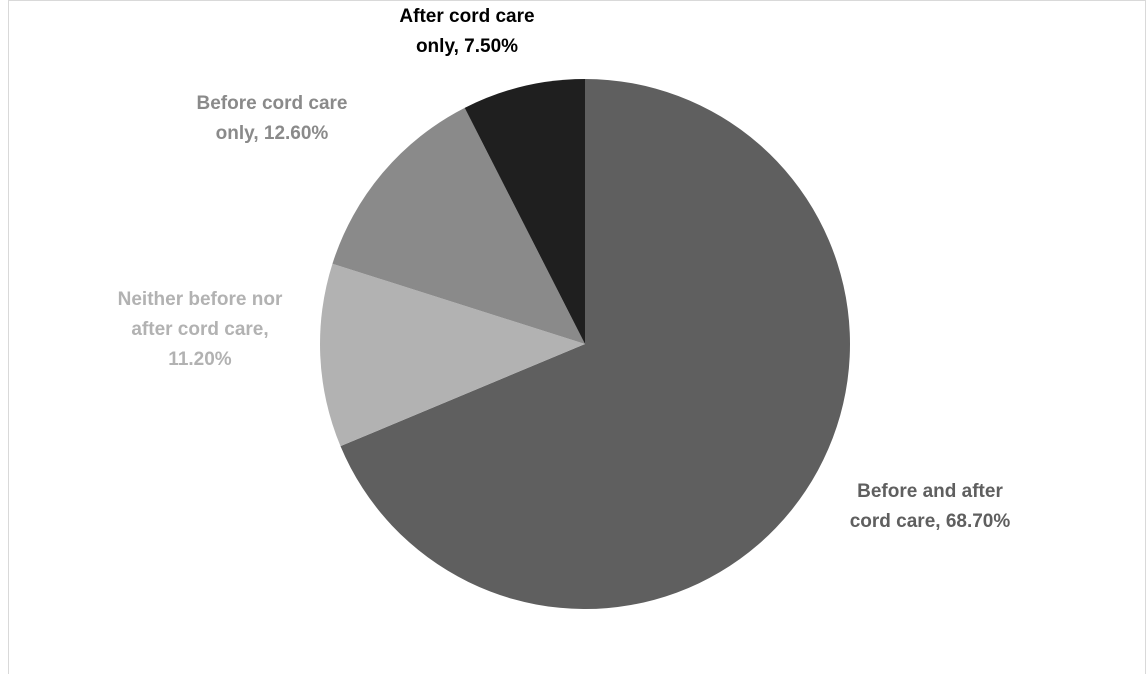 The width and height of the screenshot is (1147, 675). What do you see at coordinates (200, 299) in the screenshot?
I see `slice-label-line: Neither before nor` at bounding box center [200, 299].